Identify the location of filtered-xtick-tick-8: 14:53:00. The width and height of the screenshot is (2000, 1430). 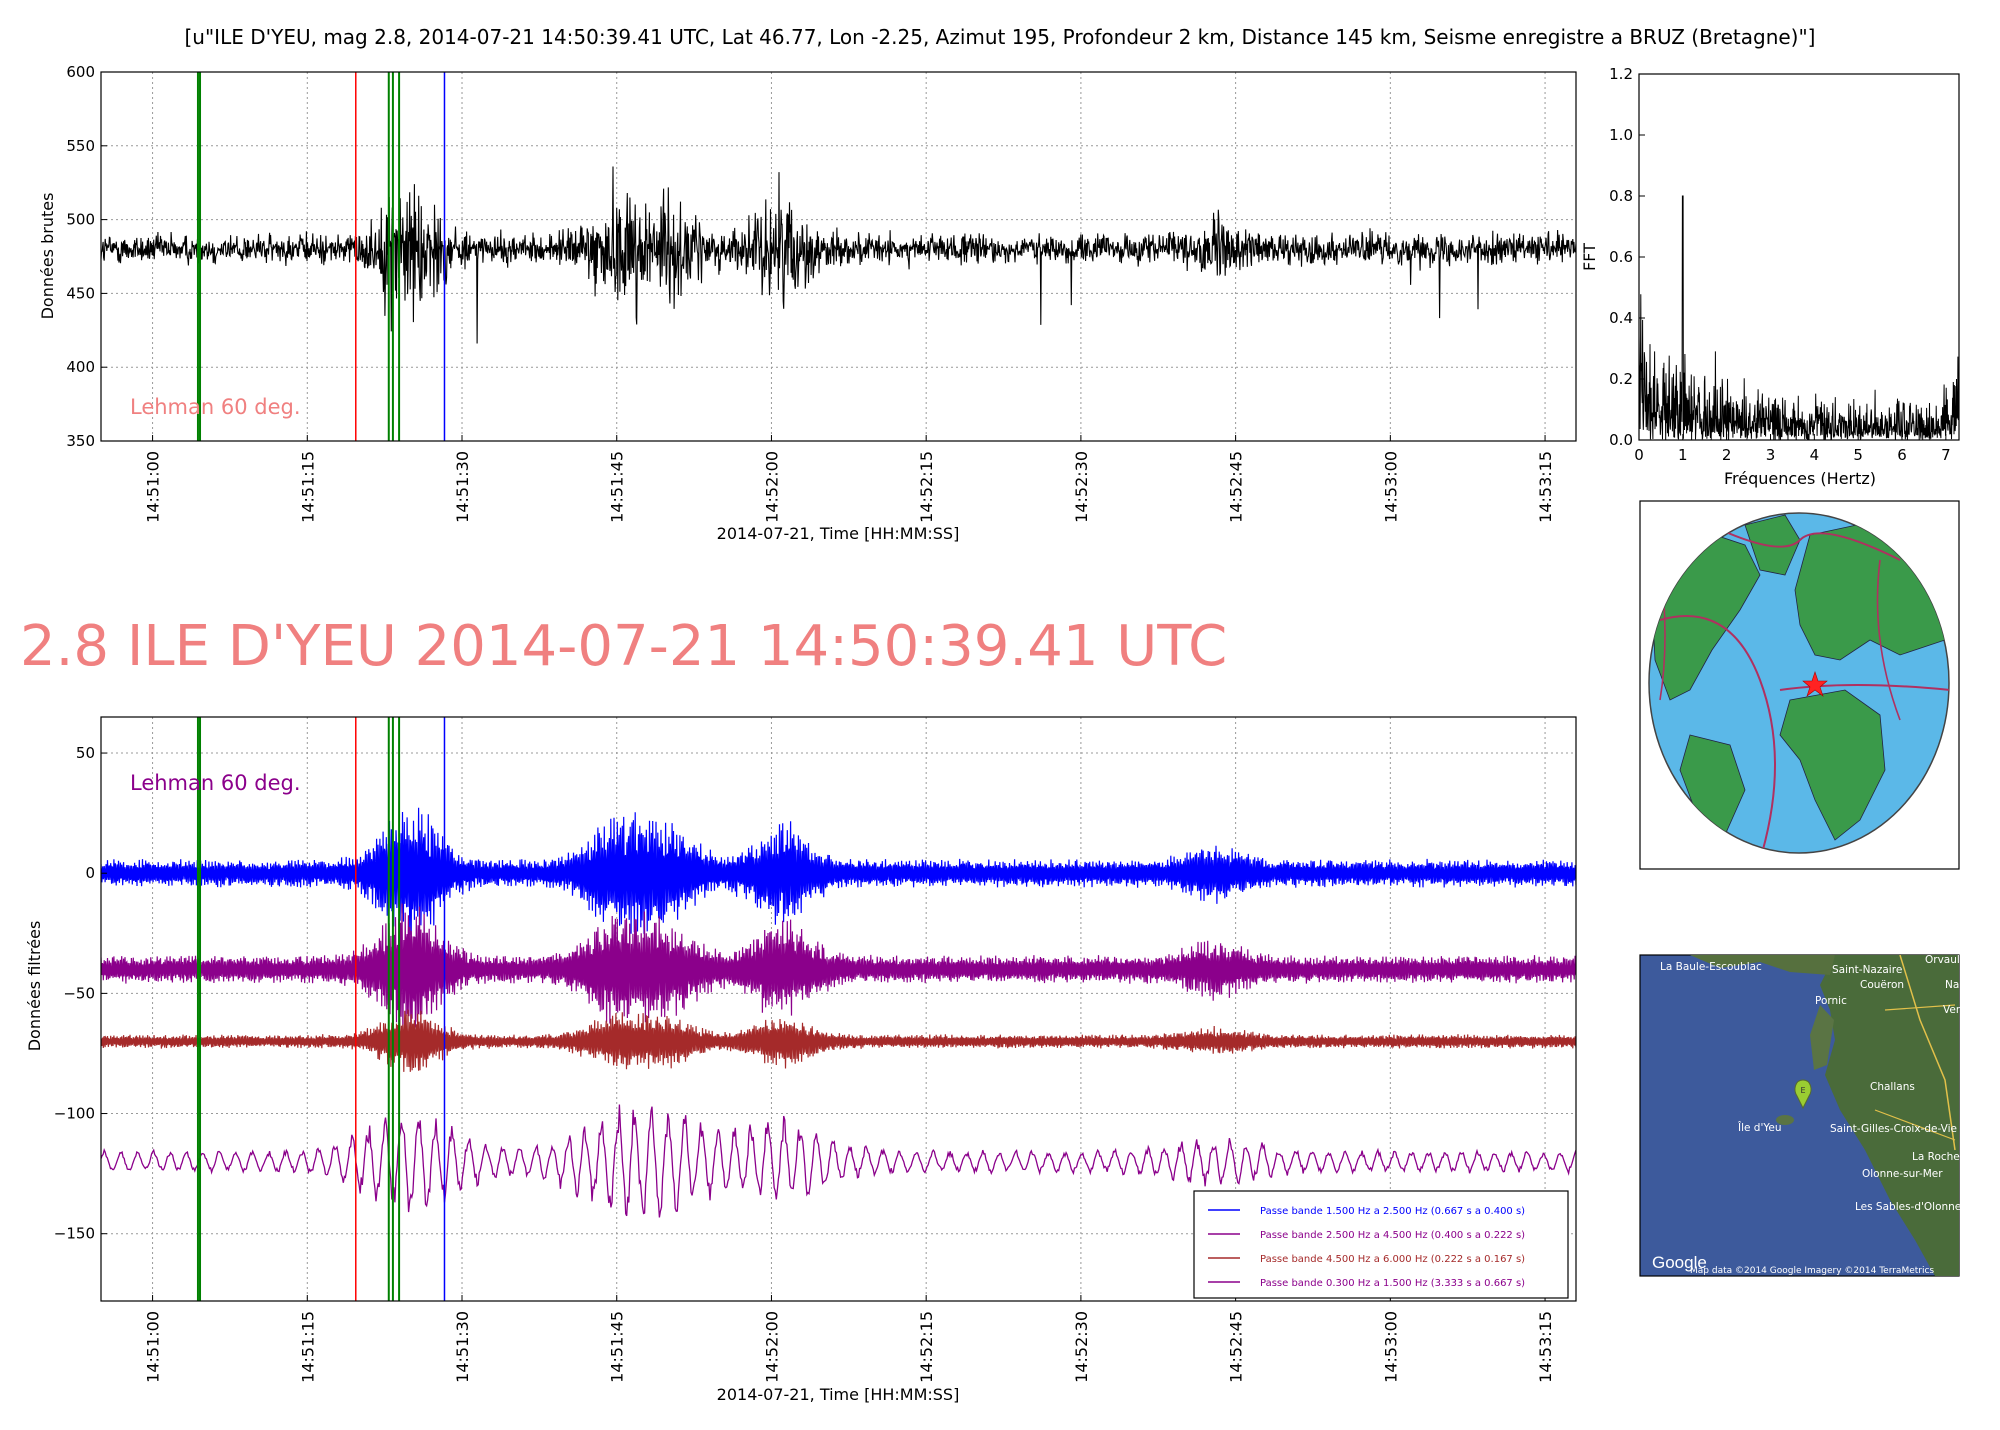
(1390, 1347).